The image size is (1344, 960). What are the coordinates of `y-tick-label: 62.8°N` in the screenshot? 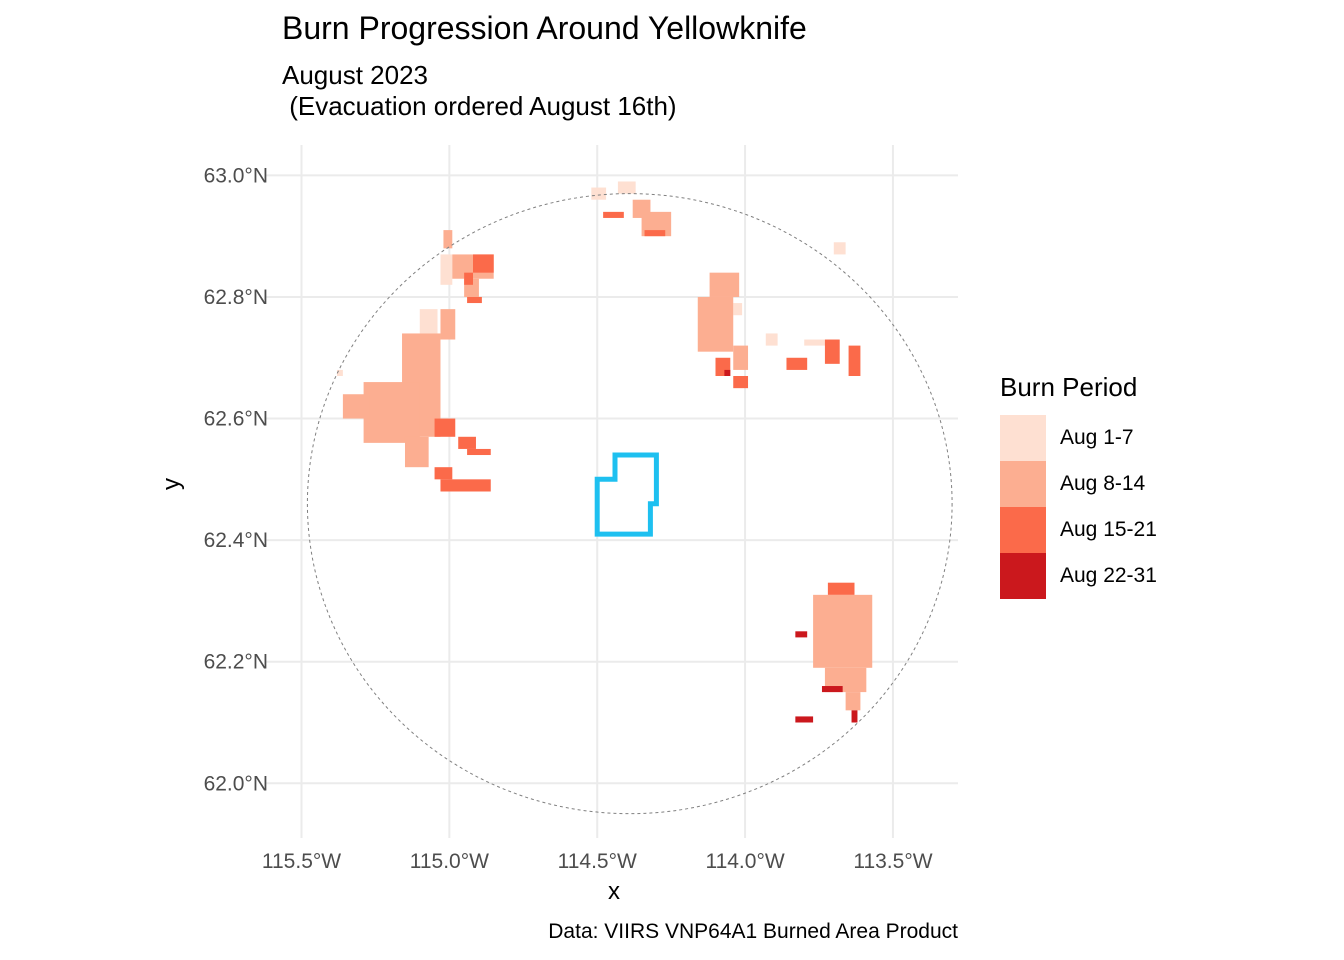 It's located at (236, 297).